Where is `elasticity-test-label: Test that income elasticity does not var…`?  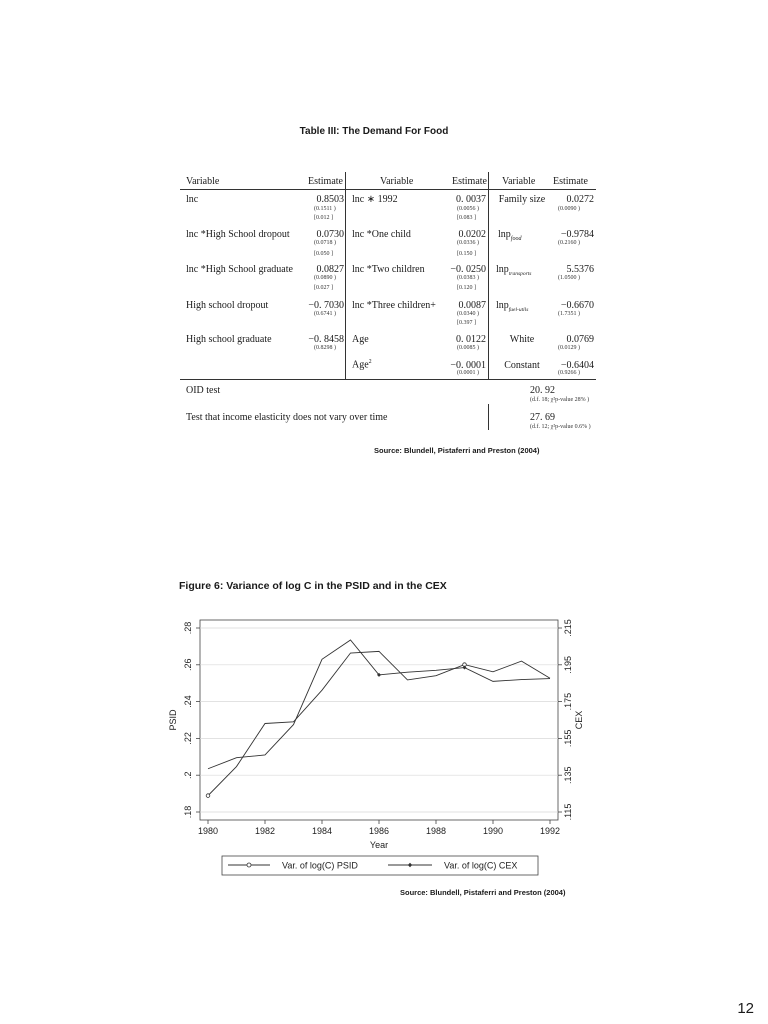
elasticity-test-label: Test that income elasticity does not var… is located at coordinates (287, 417).